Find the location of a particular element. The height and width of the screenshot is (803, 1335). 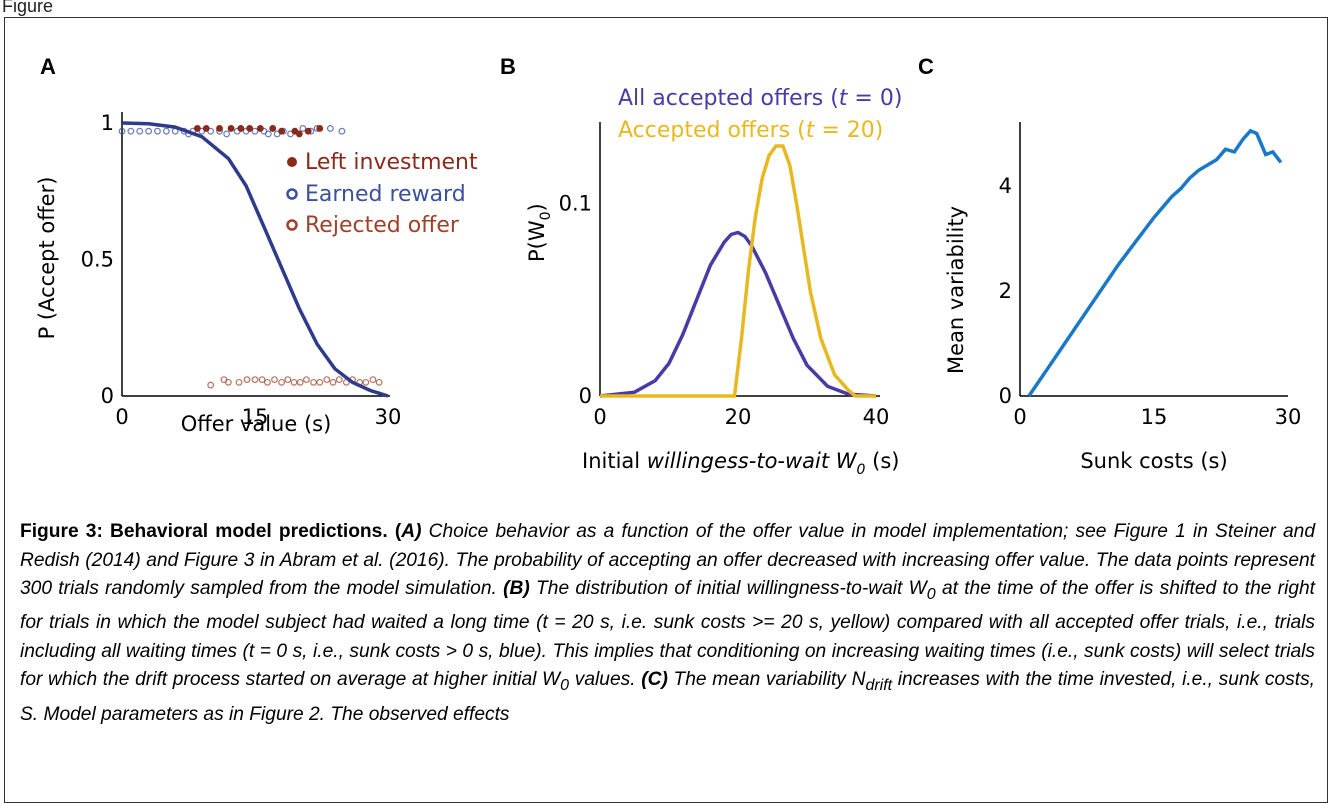

panel-b-x-label: Initial willingess-to-wait W0 (s) is located at coordinates (740, 463).